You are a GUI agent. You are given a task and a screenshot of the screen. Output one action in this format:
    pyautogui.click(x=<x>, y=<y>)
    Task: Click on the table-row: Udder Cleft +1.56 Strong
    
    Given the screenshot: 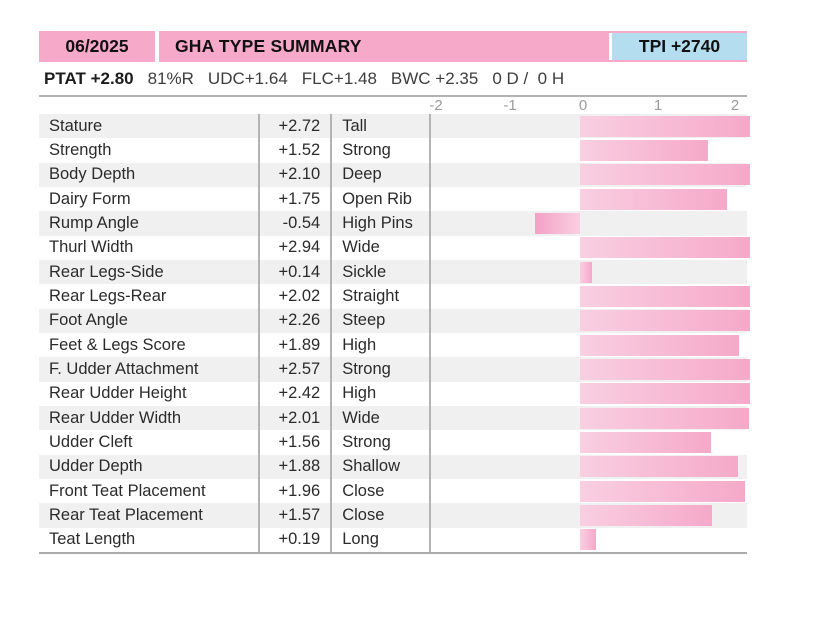 What is the action you would take?
    pyautogui.click(x=393, y=442)
    